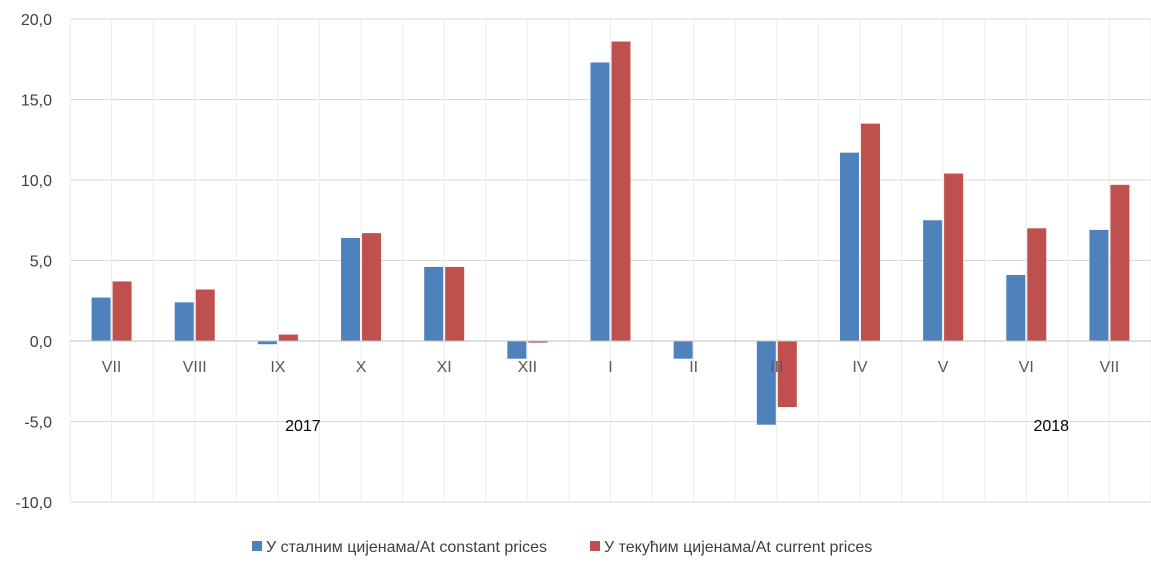  I want to click on legend-label: У текућим цијенама/At current prices, so click(738, 547).